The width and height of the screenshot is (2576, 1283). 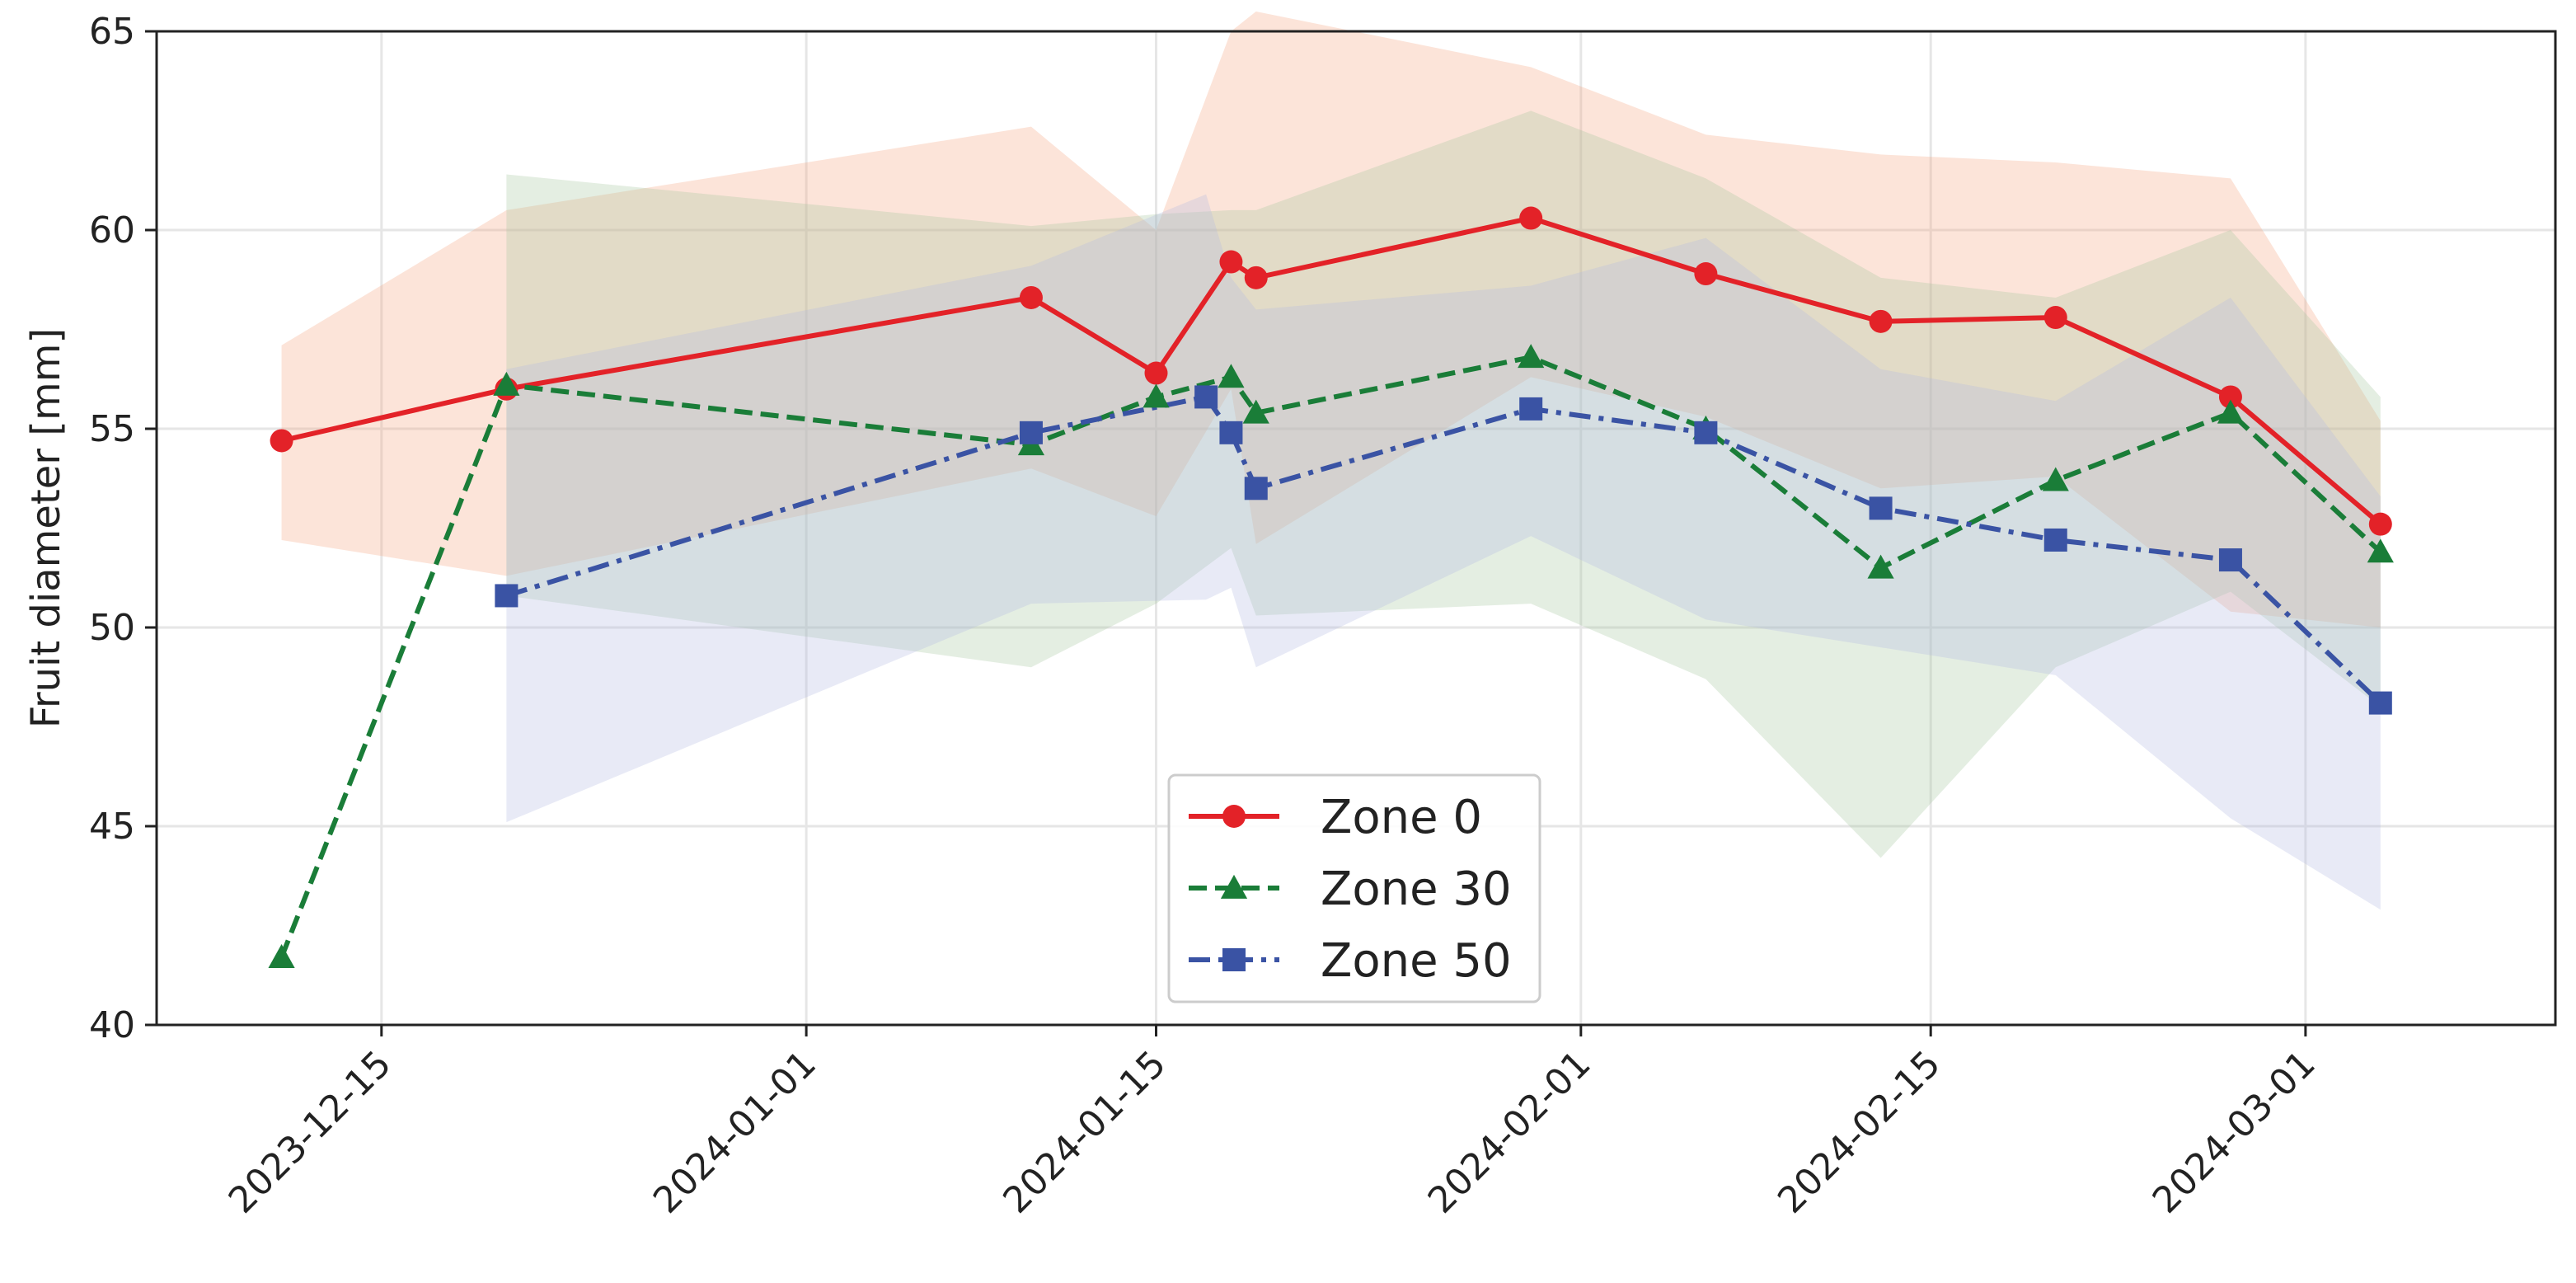 What do you see at coordinates (46, 528) in the screenshot?
I see `y-axis-title: Fruit diameter [mm]` at bounding box center [46, 528].